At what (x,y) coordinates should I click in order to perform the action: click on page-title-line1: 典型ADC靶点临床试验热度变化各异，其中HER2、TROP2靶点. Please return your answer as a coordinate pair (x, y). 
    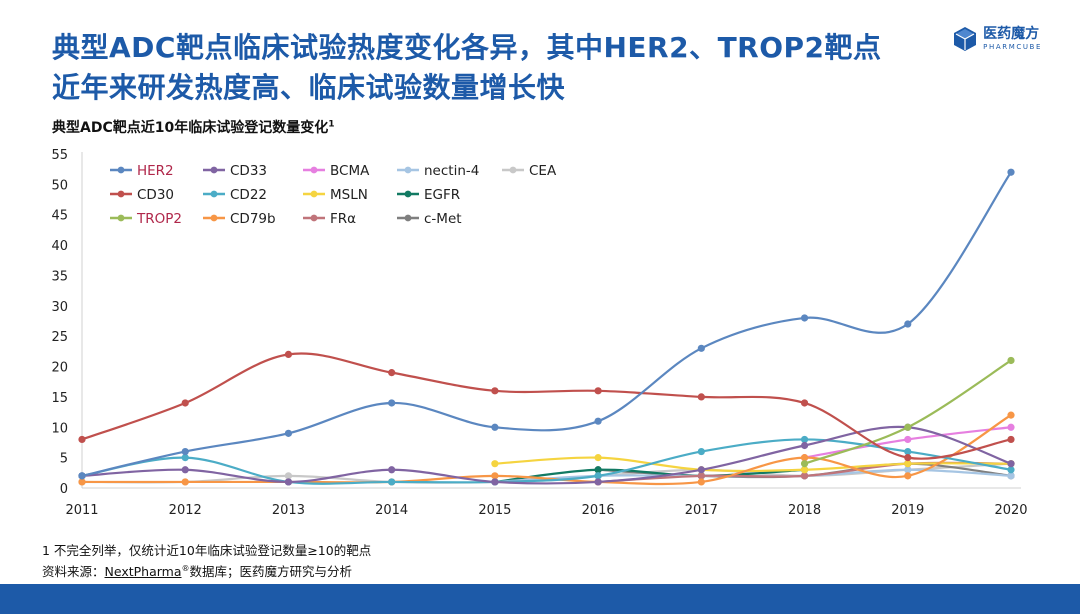
    Looking at the image, I should click on (467, 47).